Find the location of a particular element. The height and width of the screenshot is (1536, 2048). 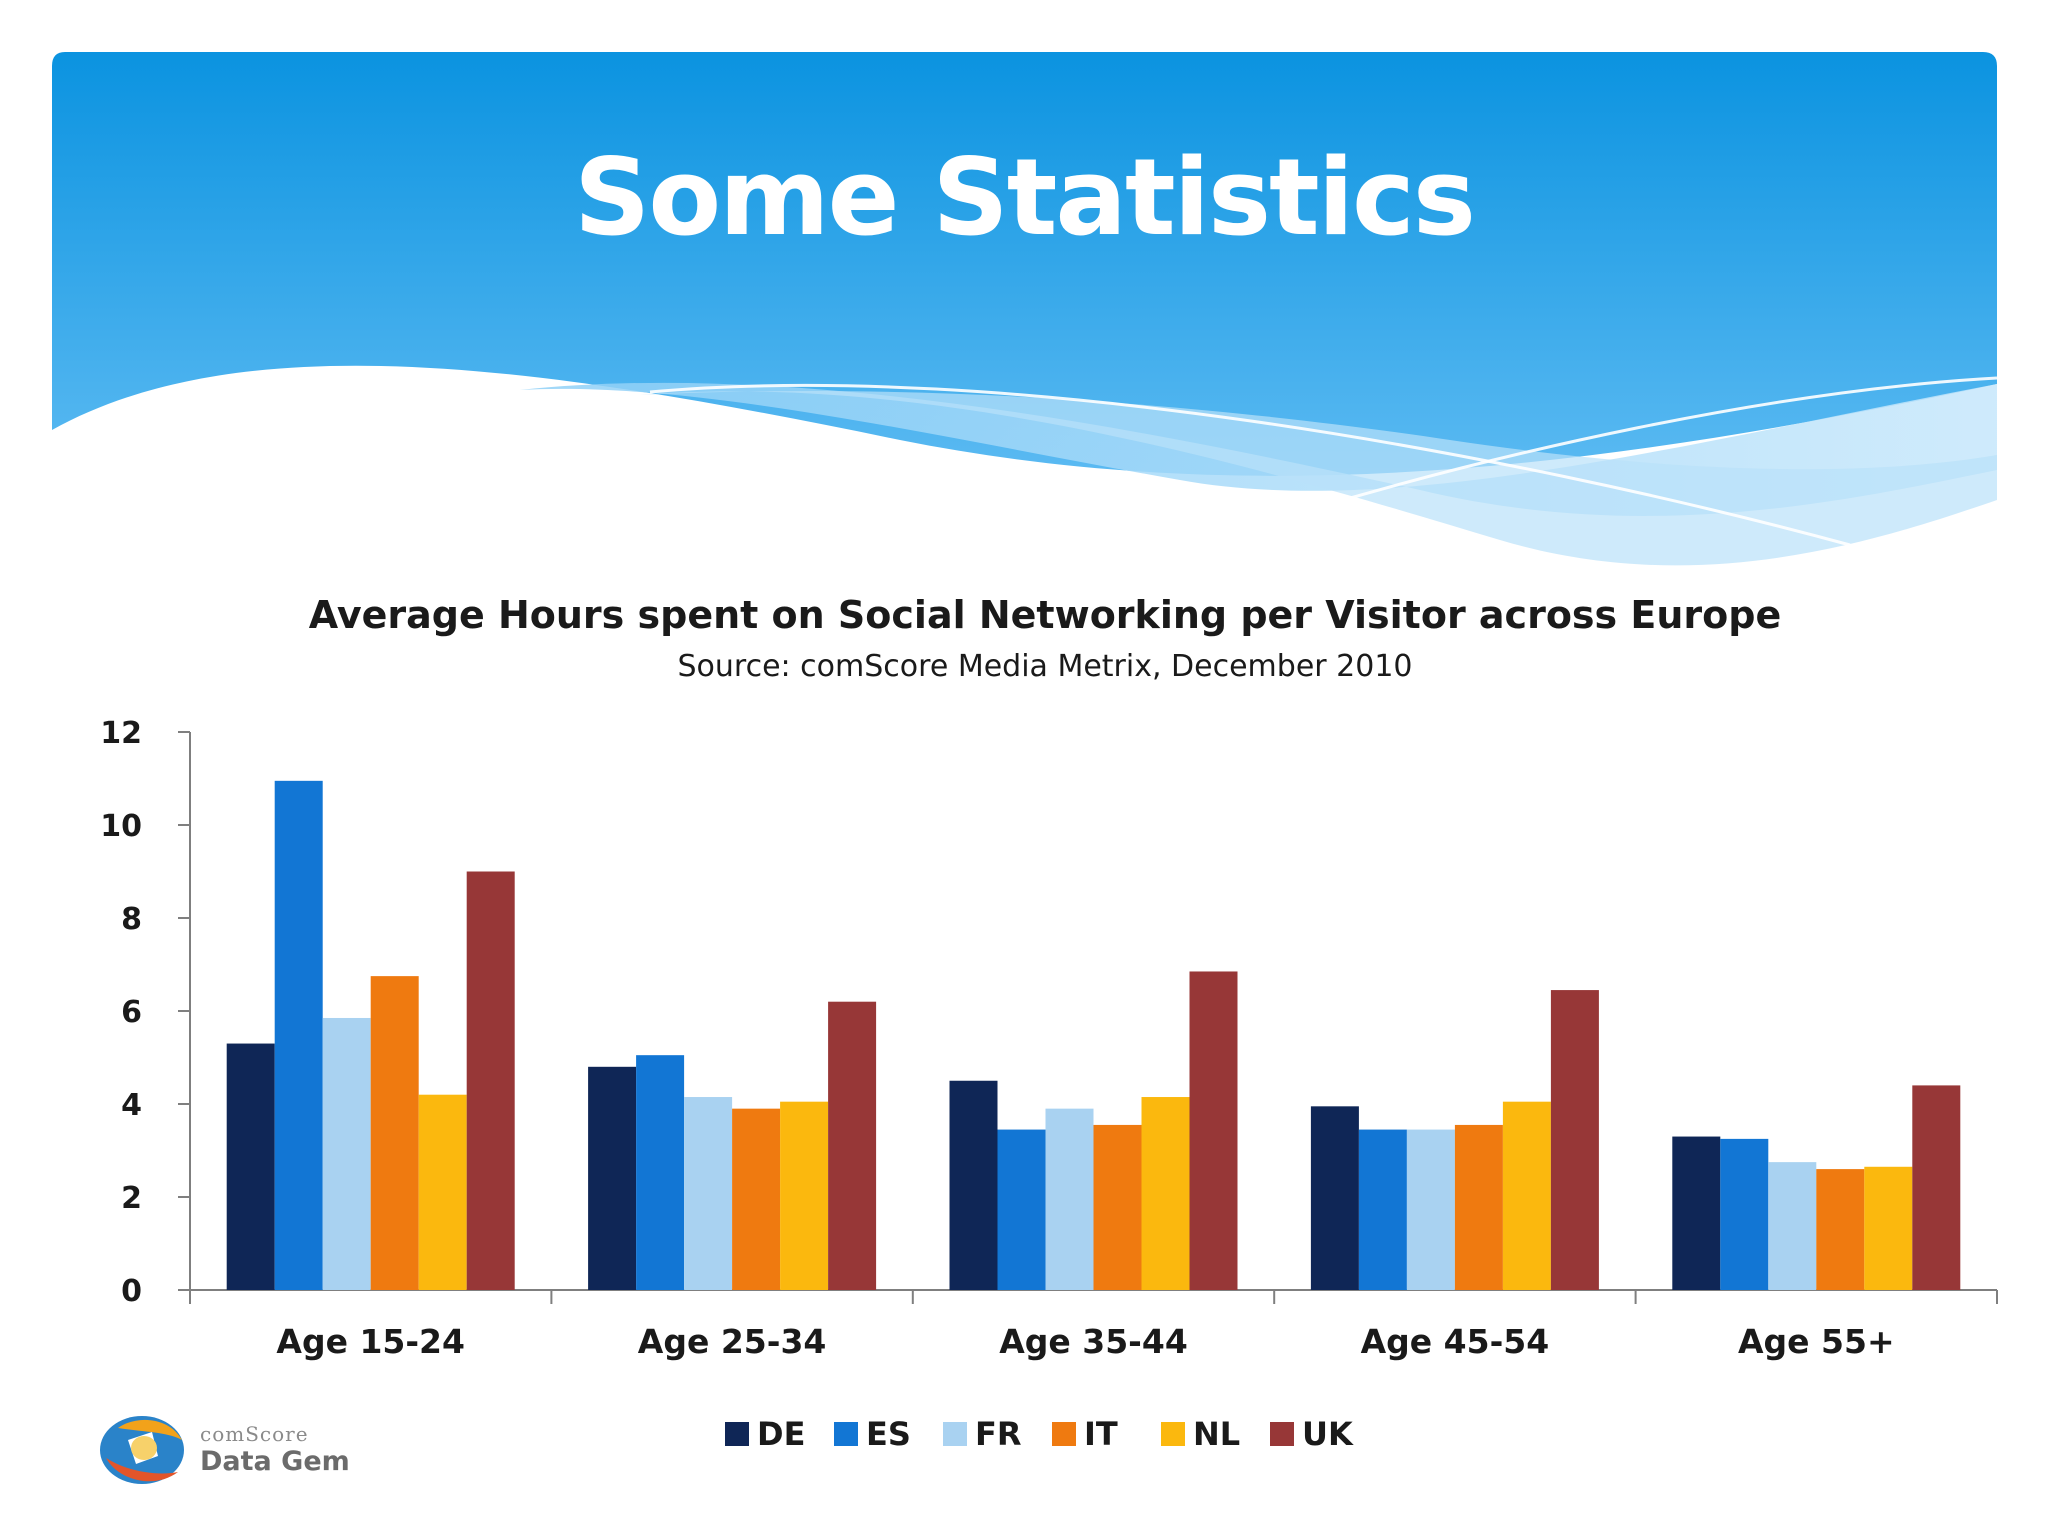

x-tick-label: Age 55+ is located at coordinates (1816, 1341).